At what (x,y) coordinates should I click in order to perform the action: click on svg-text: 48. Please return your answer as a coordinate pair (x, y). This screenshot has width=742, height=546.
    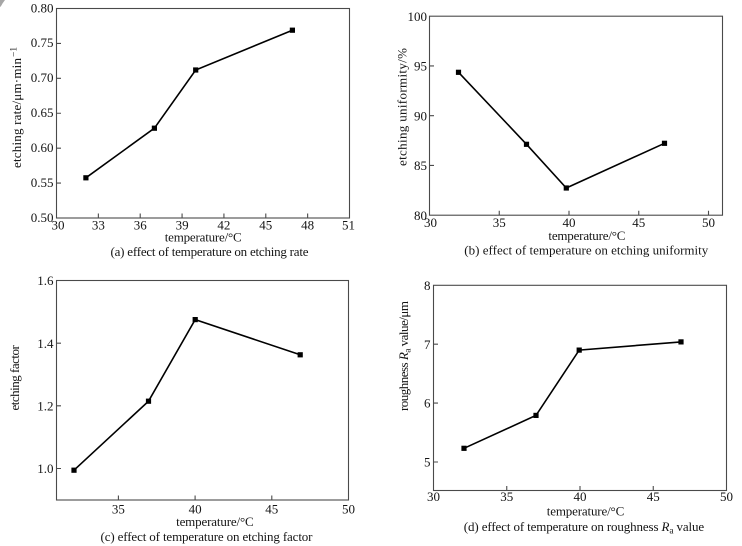
    Looking at the image, I should click on (307, 225).